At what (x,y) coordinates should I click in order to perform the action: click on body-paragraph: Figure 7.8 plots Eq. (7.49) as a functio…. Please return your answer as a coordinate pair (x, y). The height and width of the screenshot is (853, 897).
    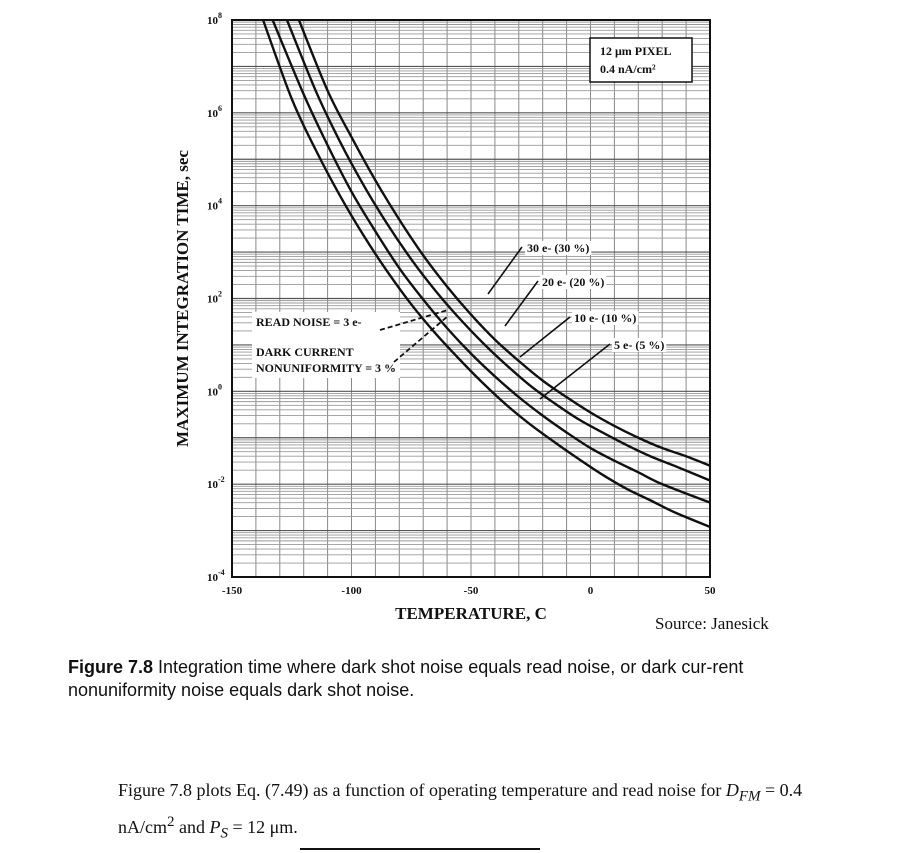
    Looking at the image, I should click on (478, 812).